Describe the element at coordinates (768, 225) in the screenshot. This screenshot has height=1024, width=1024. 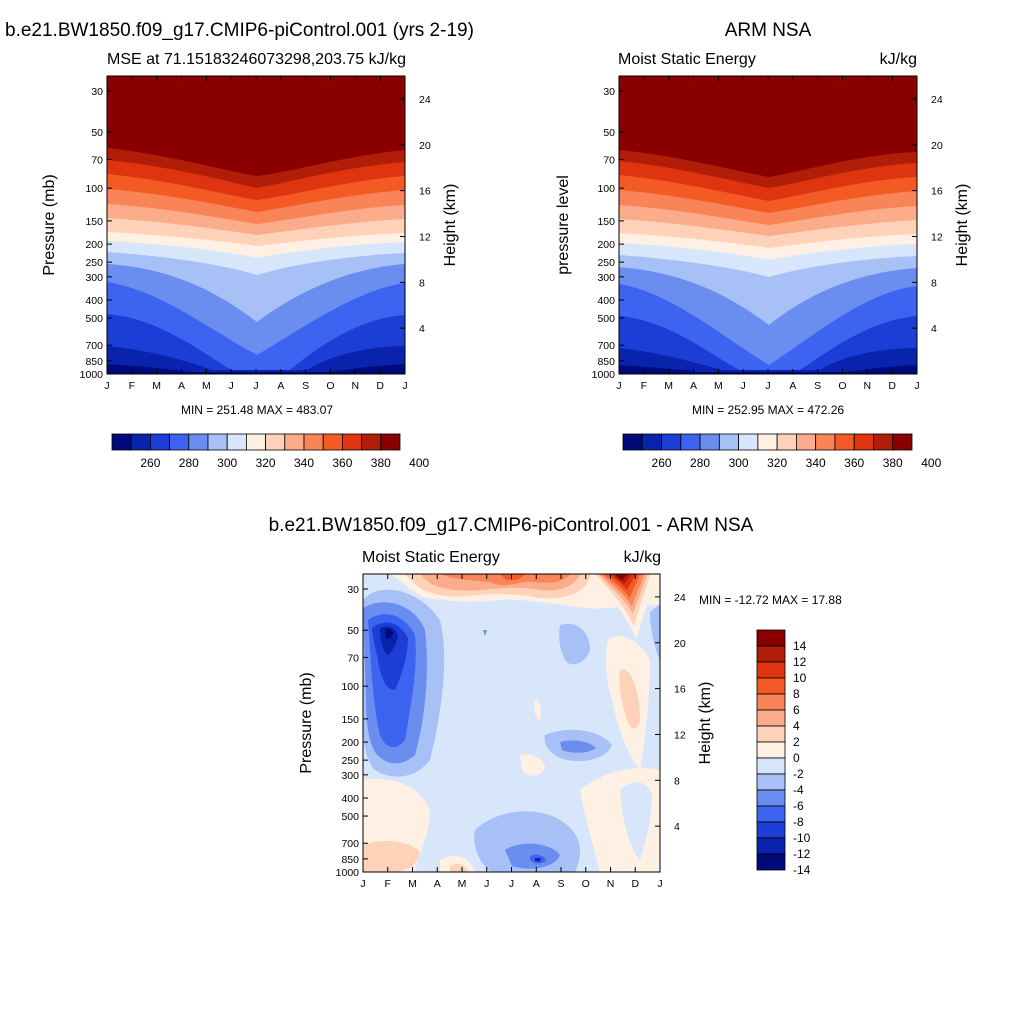
I see `panel-obs-plot` at that location.